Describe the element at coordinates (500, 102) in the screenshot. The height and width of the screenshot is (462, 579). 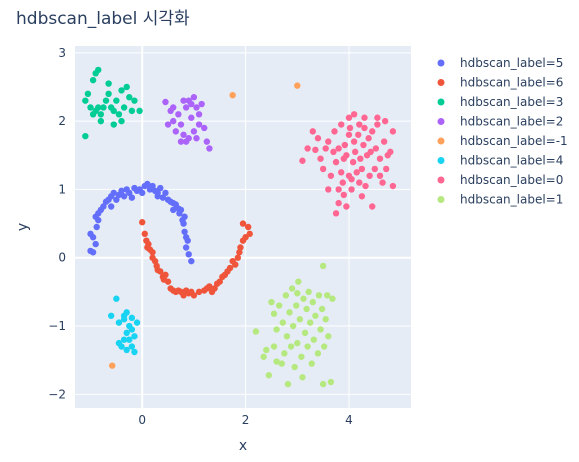
I see `legend-item: hdbscan_label=3` at that location.